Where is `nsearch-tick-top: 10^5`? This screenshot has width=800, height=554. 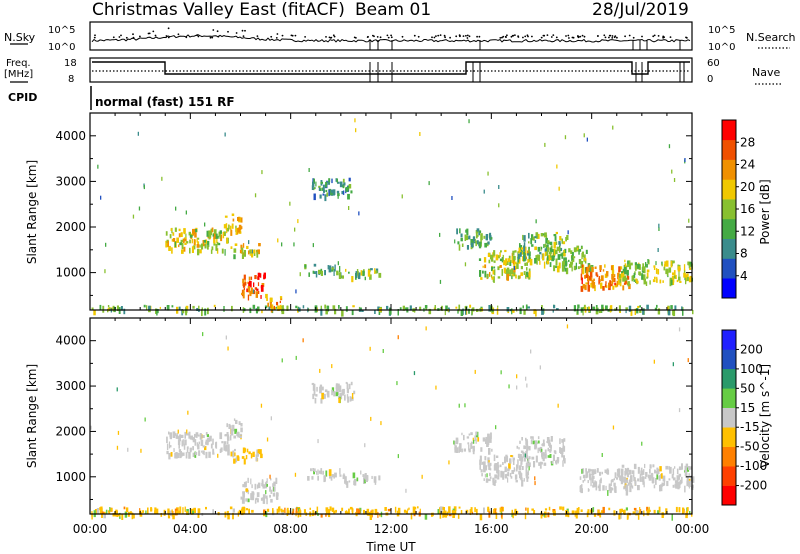
nsearch-tick-top: 10^5 is located at coordinates (721, 30).